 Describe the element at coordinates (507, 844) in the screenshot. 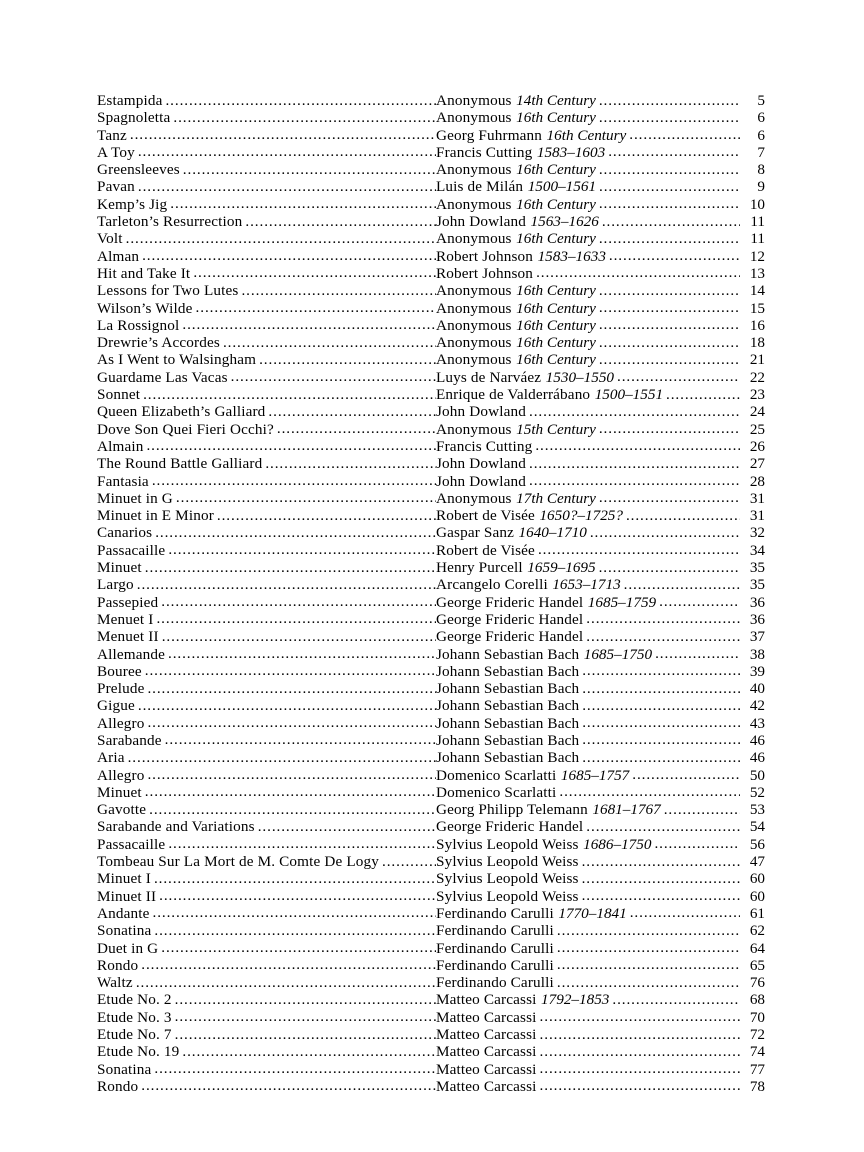

I see `toc-entry-composer: Sylvius Leopold Weiss` at that location.